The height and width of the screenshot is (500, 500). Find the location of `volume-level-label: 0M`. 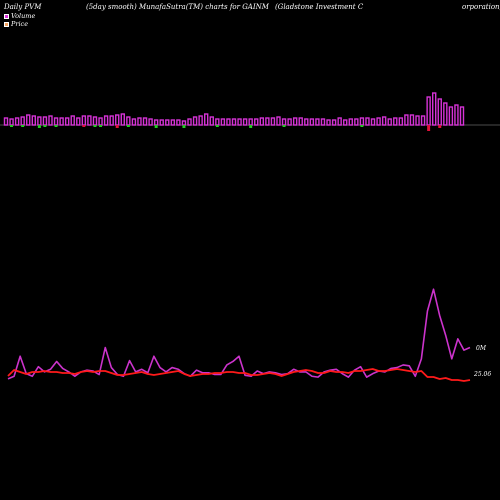

volume-level-label: 0M is located at coordinates (481, 348).